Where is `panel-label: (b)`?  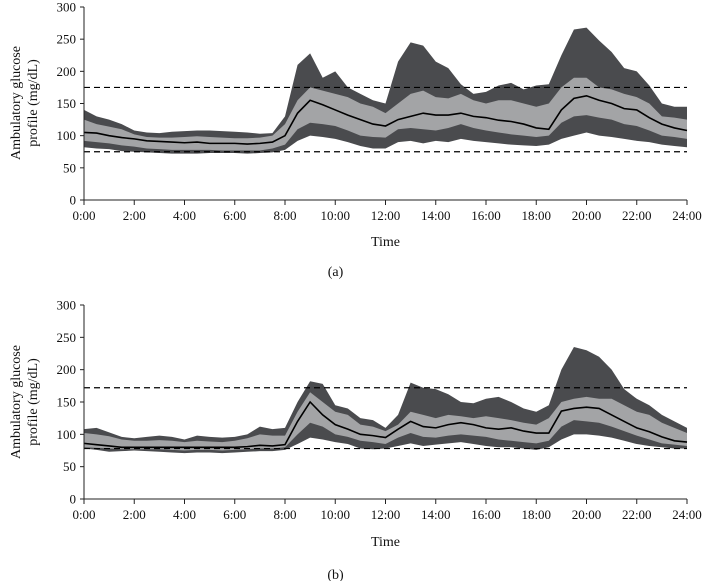 panel-label: (b) is located at coordinates (335, 574).